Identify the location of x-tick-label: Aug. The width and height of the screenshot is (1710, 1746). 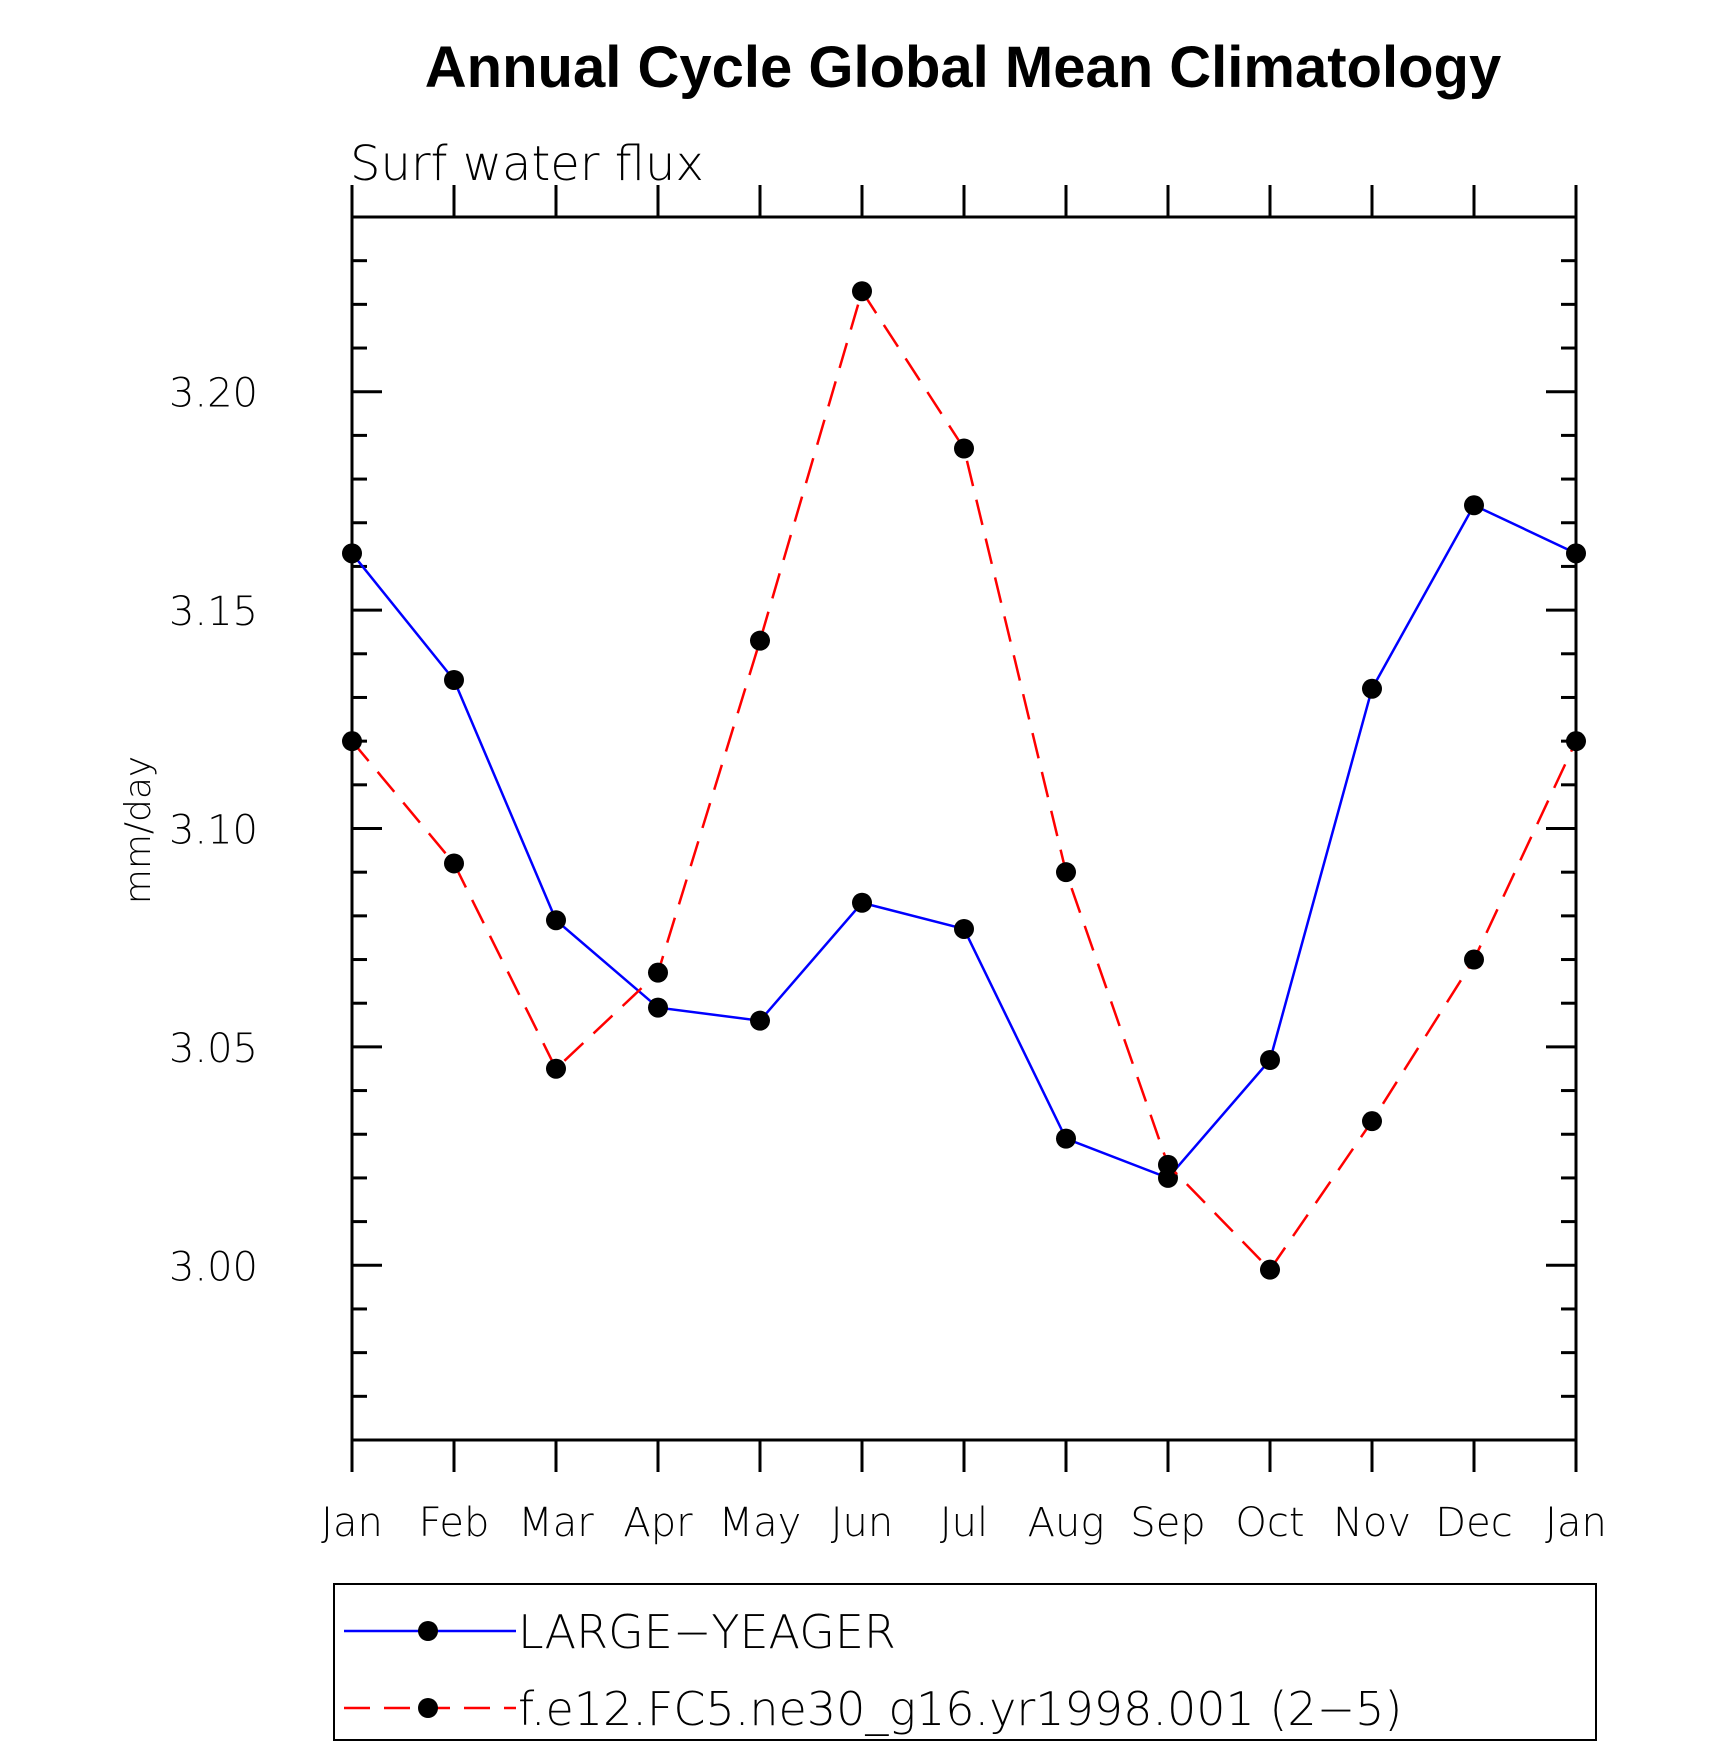
(1066, 1523).